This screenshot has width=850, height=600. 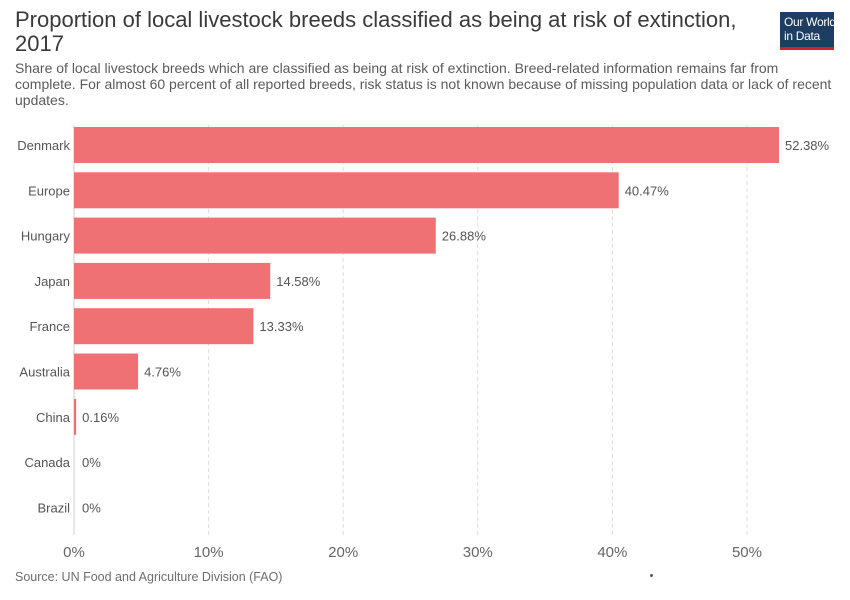 What do you see at coordinates (52, 281) in the screenshot?
I see `category-label: Japan` at bounding box center [52, 281].